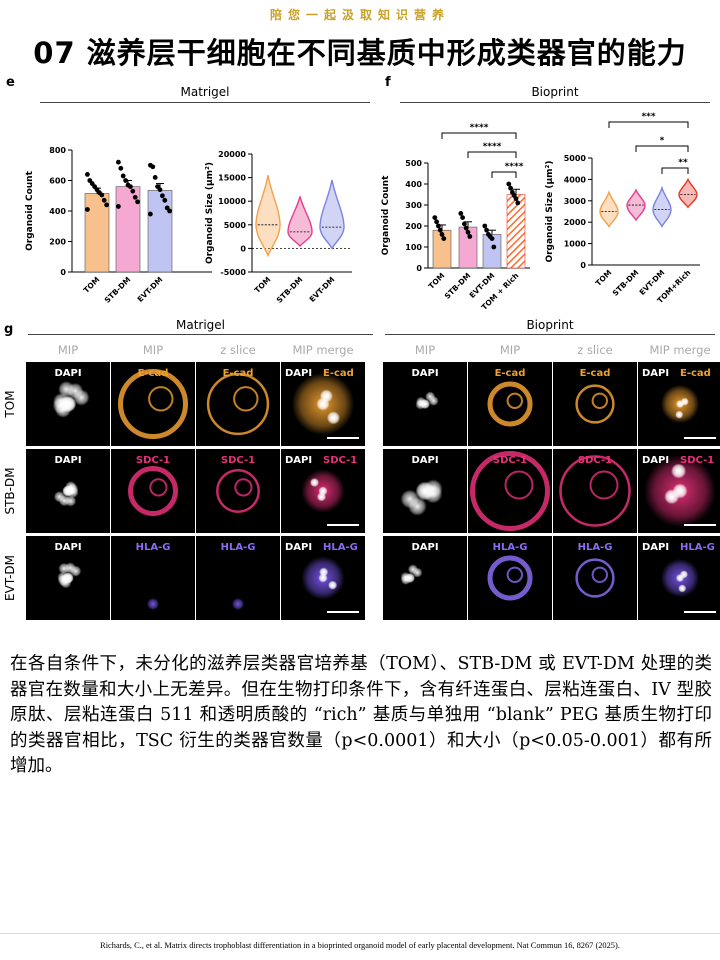  Describe the element at coordinates (360, 53) in the screenshot. I see `page-title: 07 滋养层干细胞在不同基质中形成类器官的能力` at that location.